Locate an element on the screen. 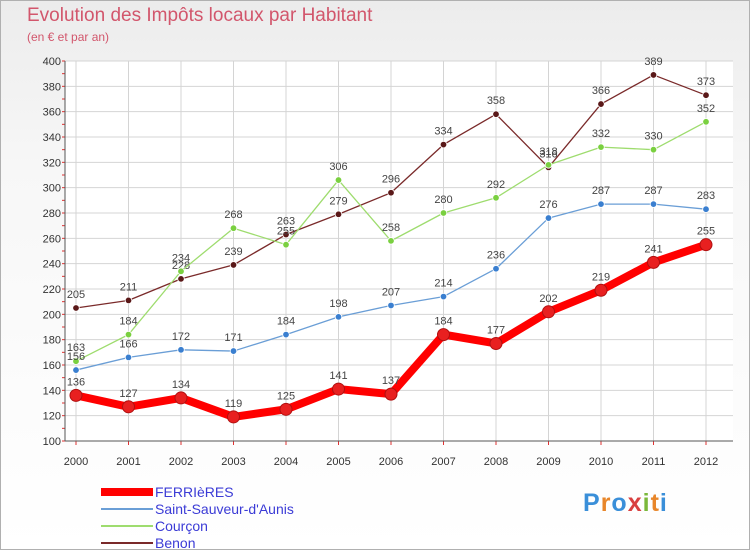 This screenshot has width=750, height=551. legend-item-benon: Benon is located at coordinates (197, 542).